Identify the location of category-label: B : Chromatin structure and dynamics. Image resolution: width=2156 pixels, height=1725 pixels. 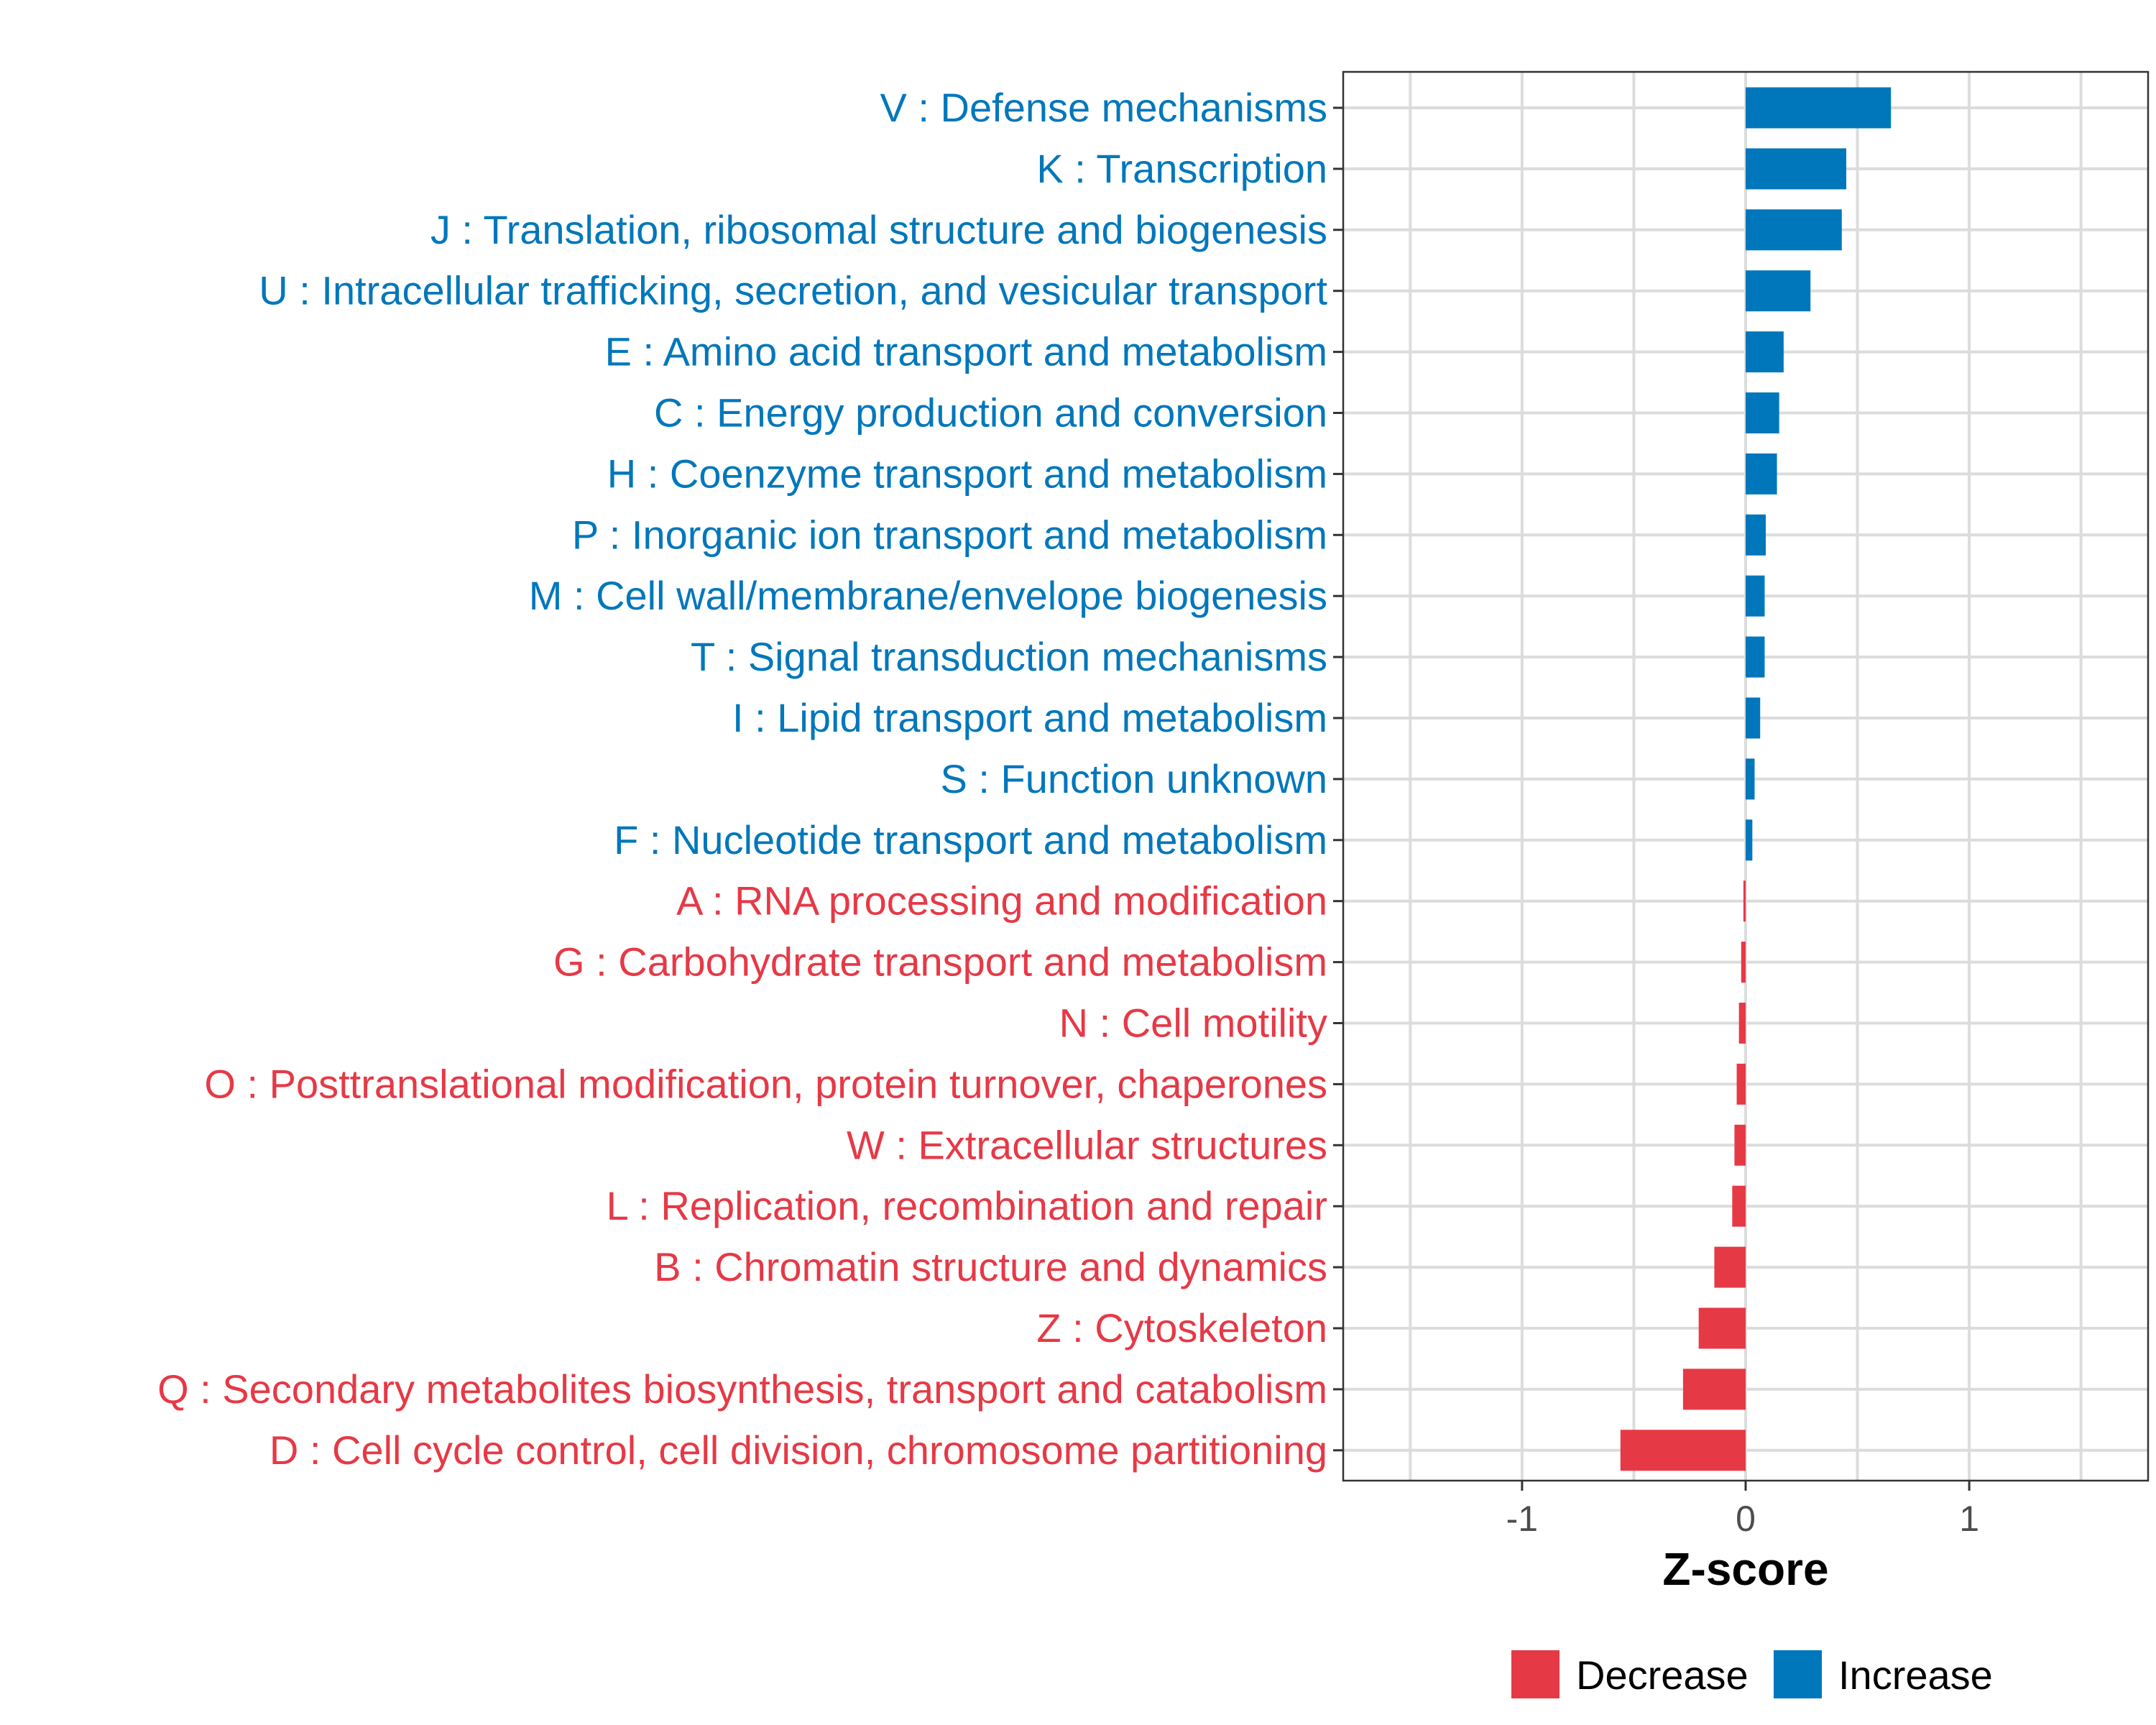
(991, 1266).